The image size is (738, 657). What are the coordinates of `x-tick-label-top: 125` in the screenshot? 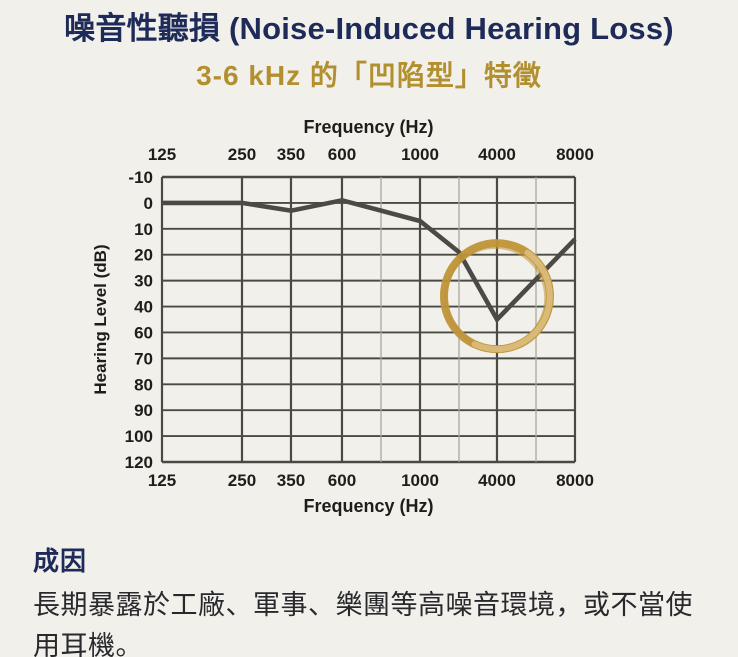 It's located at (162, 154).